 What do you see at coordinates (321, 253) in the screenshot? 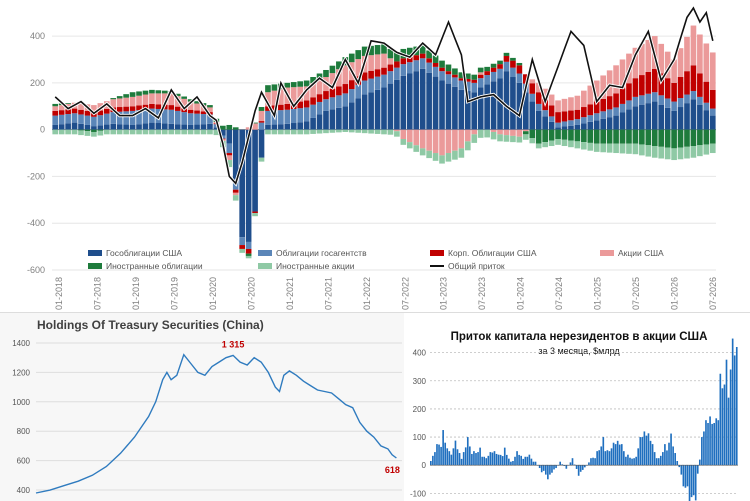
I see `legend-label: Облигации госагентств` at bounding box center [321, 253].